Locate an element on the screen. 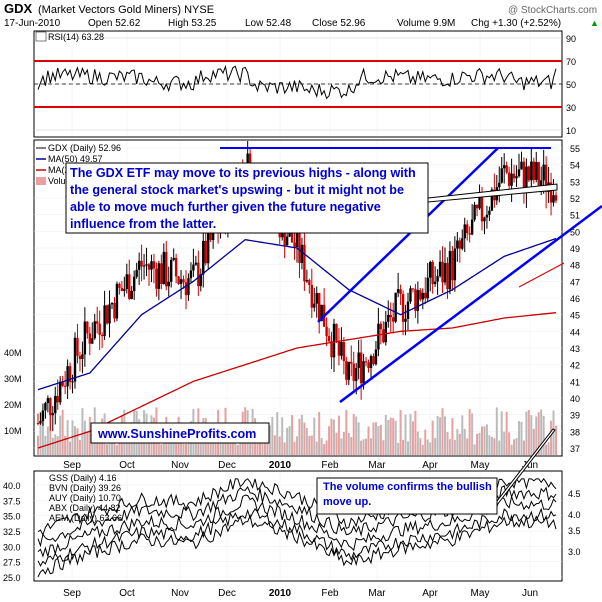  annotation-pointer is located at coordinates (492, 193).